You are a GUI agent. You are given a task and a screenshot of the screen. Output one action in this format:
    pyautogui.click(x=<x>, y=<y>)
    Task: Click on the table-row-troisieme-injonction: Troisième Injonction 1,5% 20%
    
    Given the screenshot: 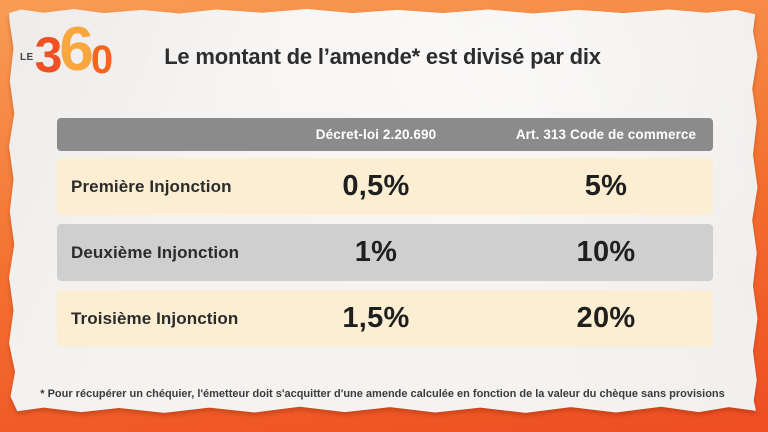 What is the action you would take?
    pyautogui.click(x=385, y=318)
    